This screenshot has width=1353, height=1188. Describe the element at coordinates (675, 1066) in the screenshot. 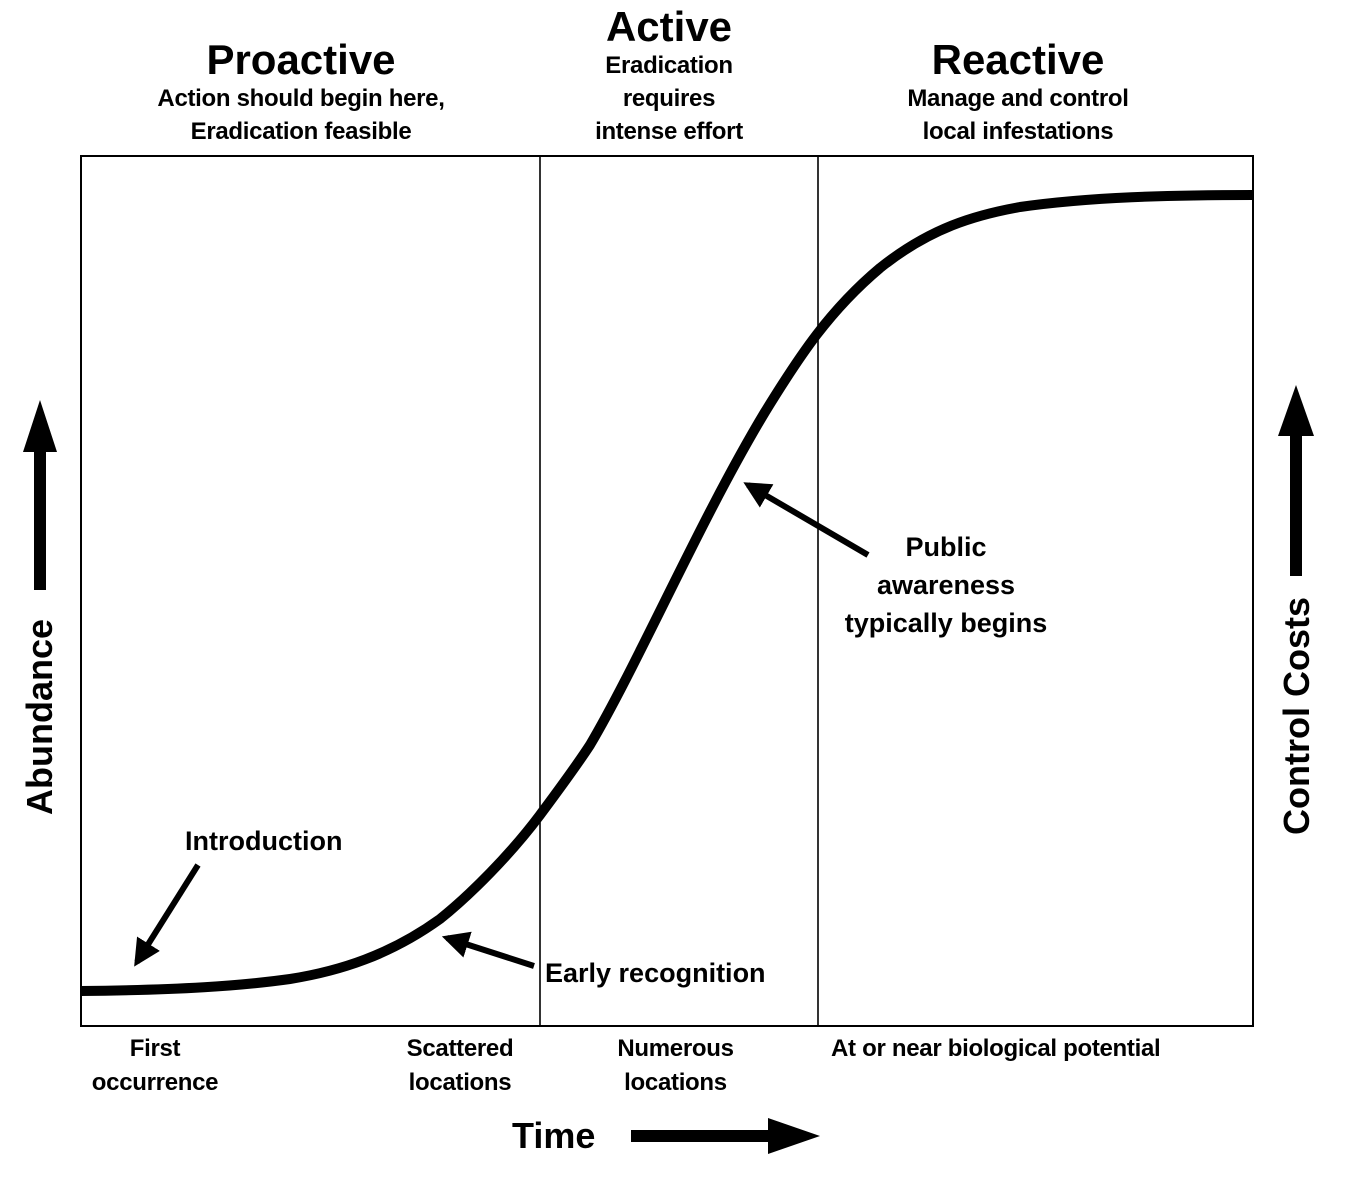

I see `x-label-numerous-locations: Numerous locations` at that location.